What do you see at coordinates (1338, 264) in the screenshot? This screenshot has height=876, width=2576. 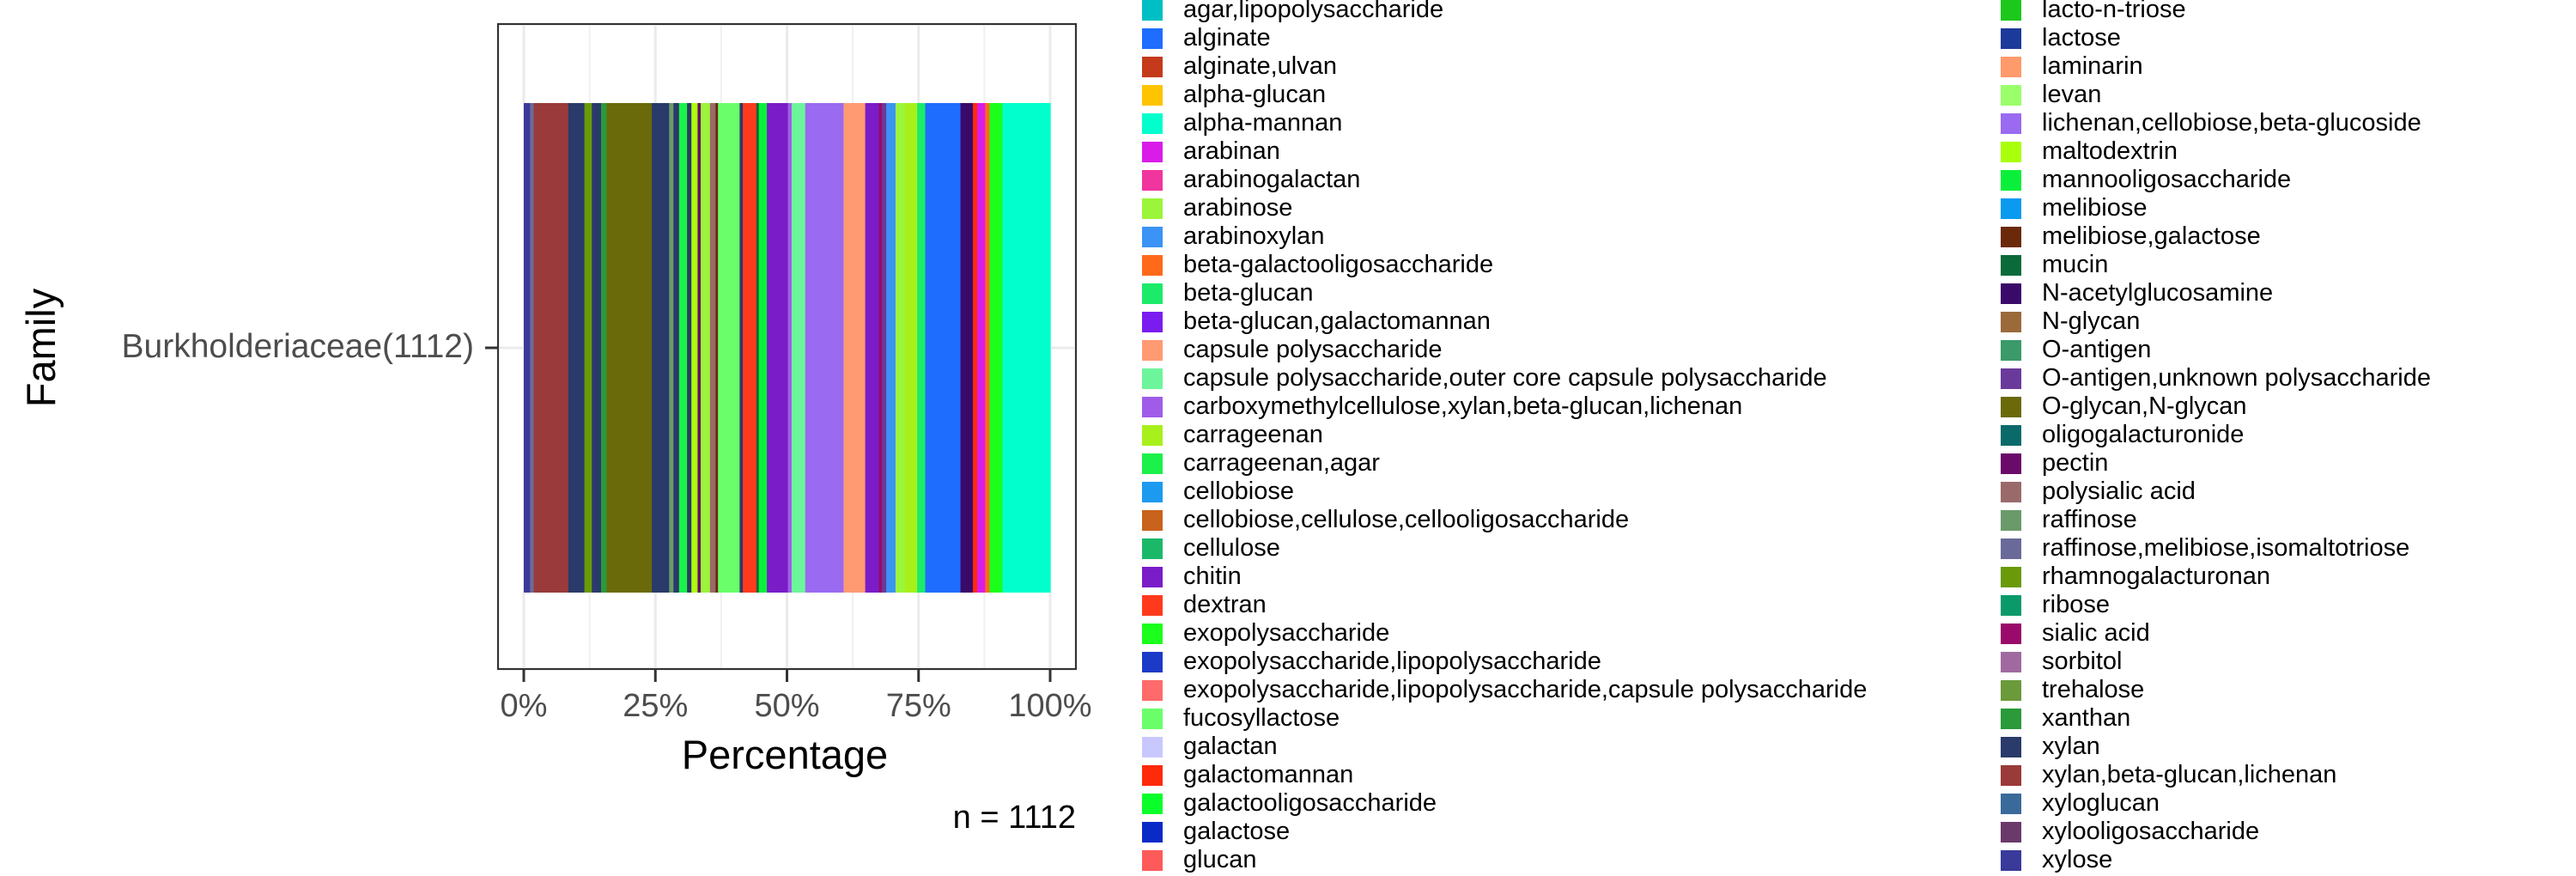 I see `legend-label: beta-galactooligosaccharide` at bounding box center [1338, 264].